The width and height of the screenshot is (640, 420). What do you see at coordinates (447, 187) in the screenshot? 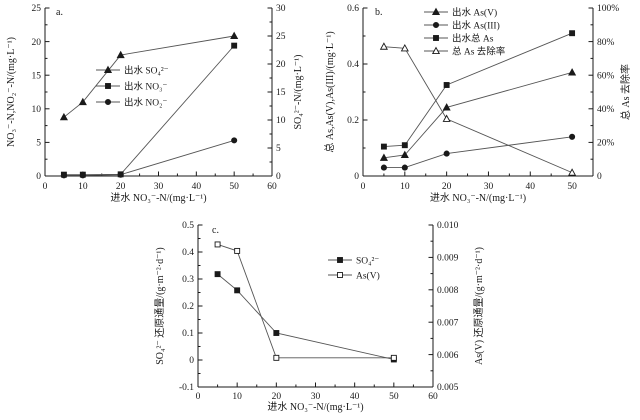
I see `x-tick-label: 20` at bounding box center [447, 187].